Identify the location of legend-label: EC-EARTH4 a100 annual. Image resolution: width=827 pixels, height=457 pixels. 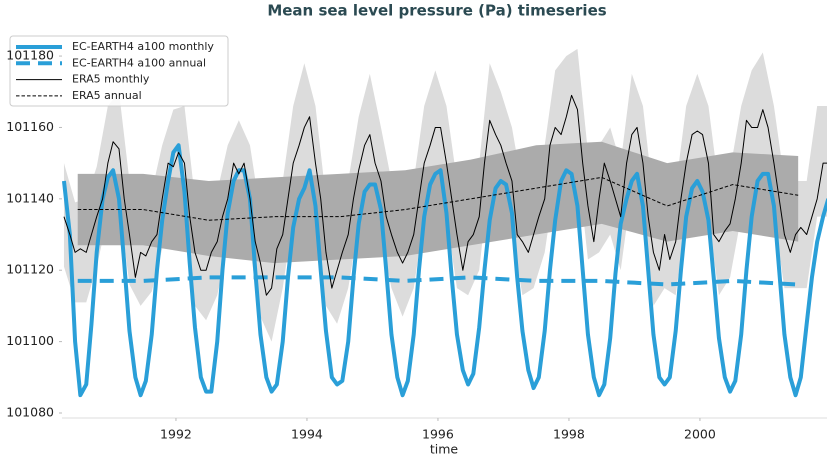
(139, 62).